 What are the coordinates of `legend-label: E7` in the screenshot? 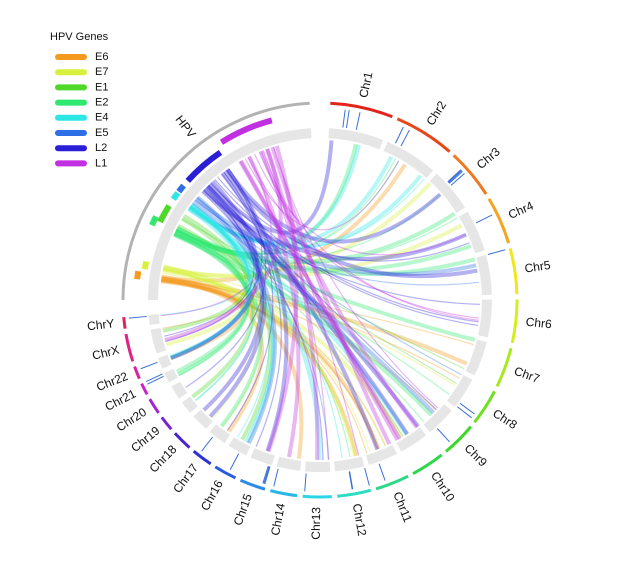 It's located at (101, 72).